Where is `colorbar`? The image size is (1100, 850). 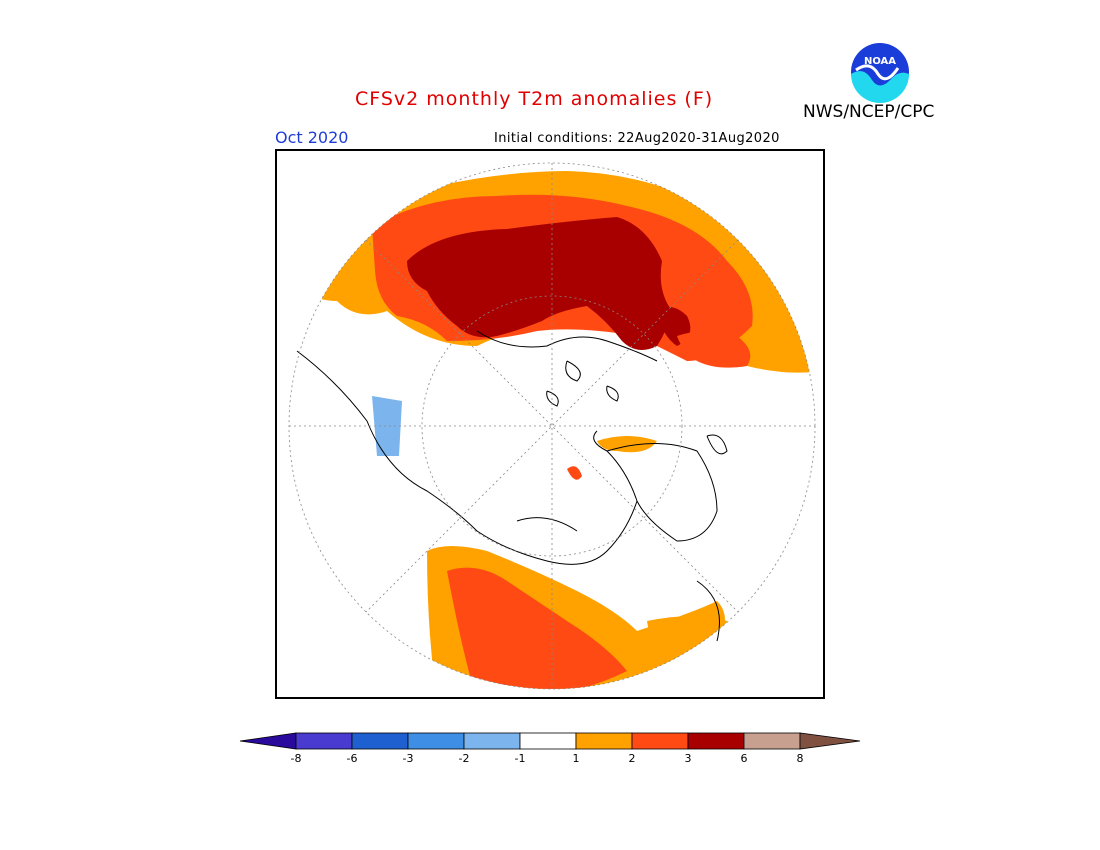 colorbar is located at coordinates (550, 743).